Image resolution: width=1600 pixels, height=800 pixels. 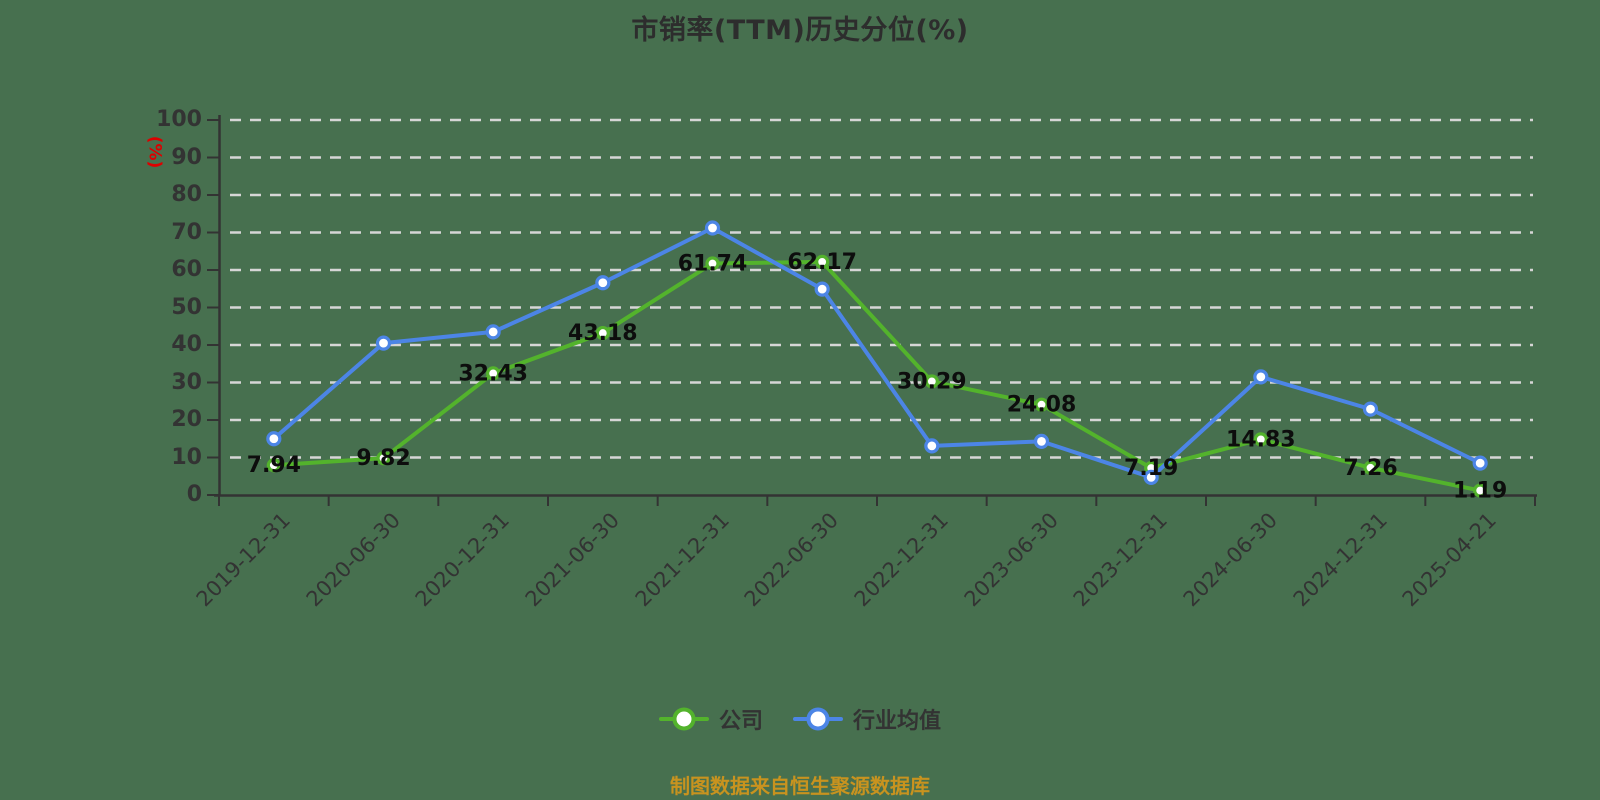 What do you see at coordinates (186, 194) in the screenshot?
I see `y-axis-tick-label: 80` at bounding box center [186, 194].